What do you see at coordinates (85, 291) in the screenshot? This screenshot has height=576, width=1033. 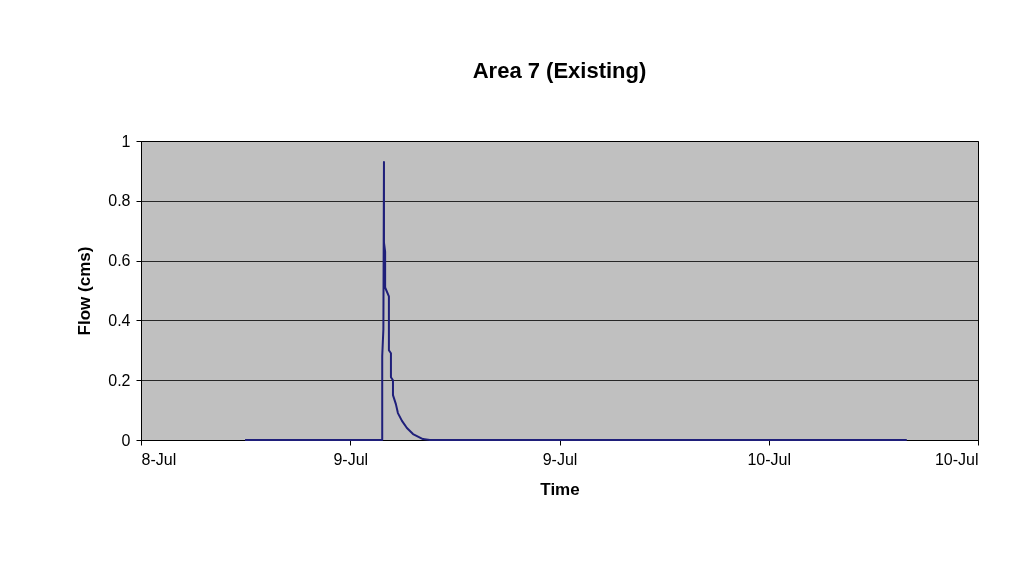 I see `y-axis-title: Flow (cms)` at bounding box center [85, 291].